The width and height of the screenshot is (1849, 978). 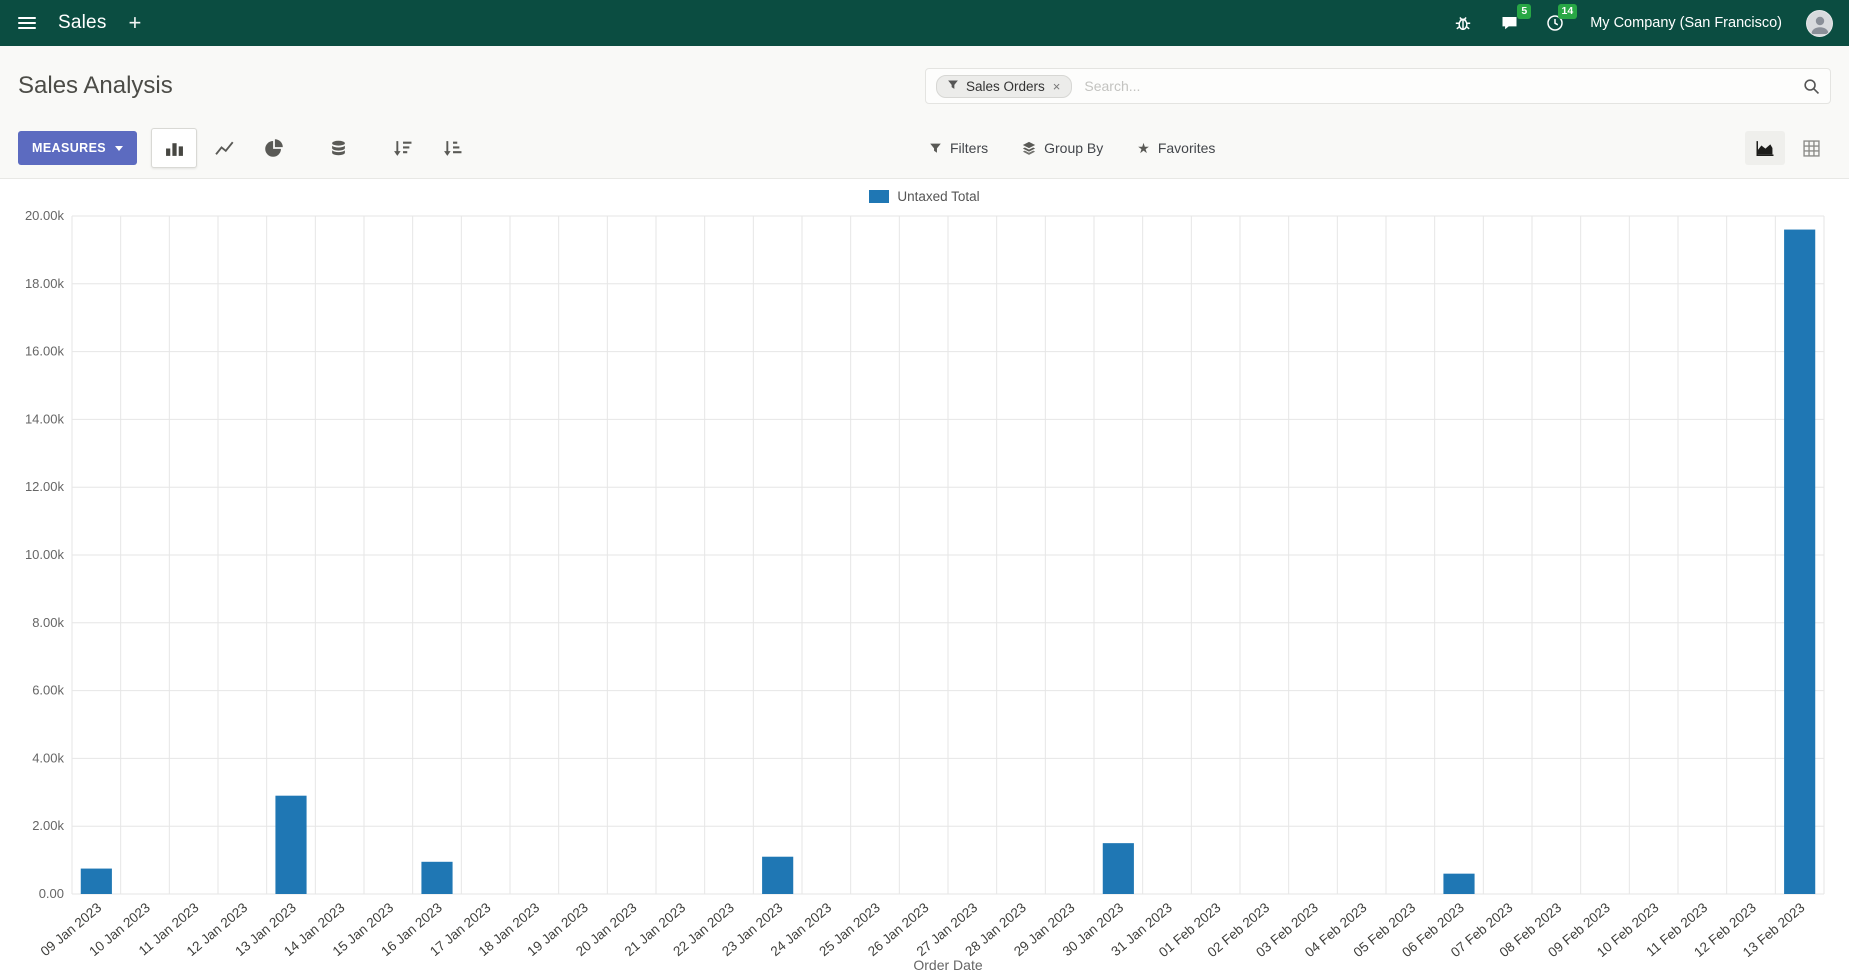 What do you see at coordinates (452, 148) in the screenshot?
I see `sort-ascending-button` at bounding box center [452, 148].